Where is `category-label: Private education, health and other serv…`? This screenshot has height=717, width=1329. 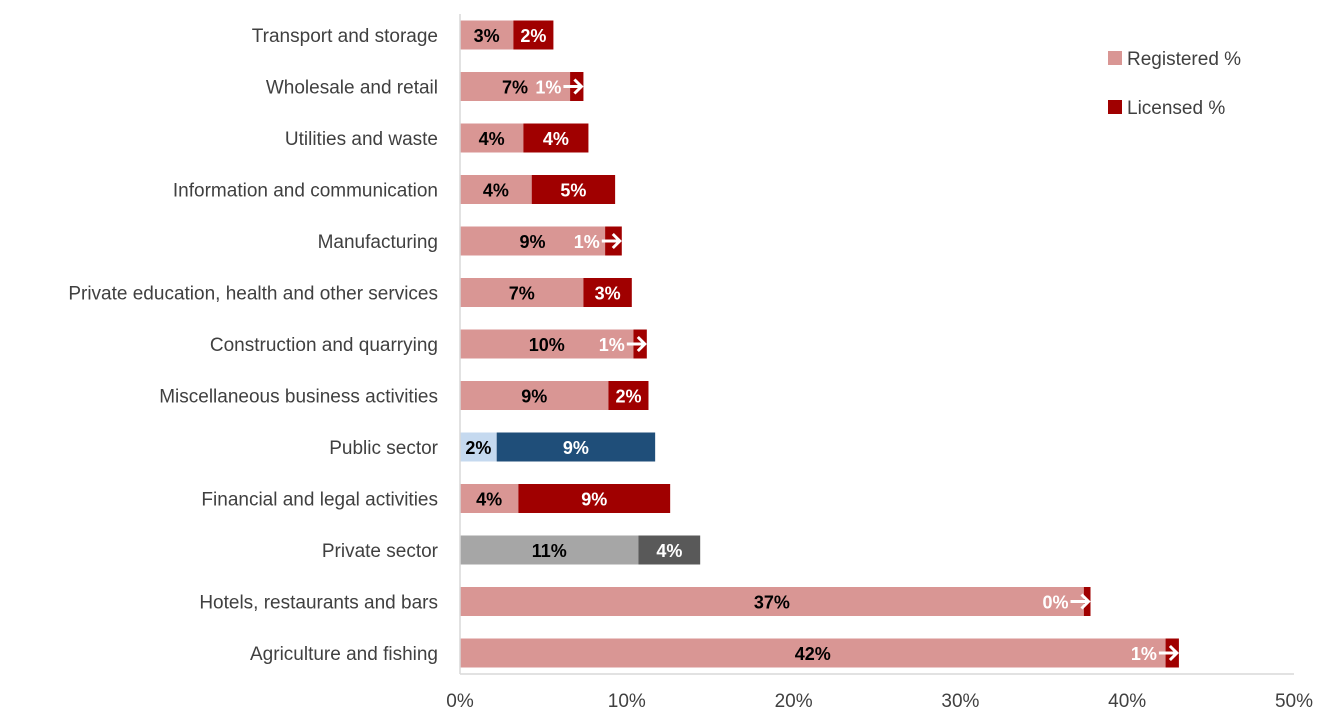 category-label: Private education, health and other serv… is located at coordinates (253, 294).